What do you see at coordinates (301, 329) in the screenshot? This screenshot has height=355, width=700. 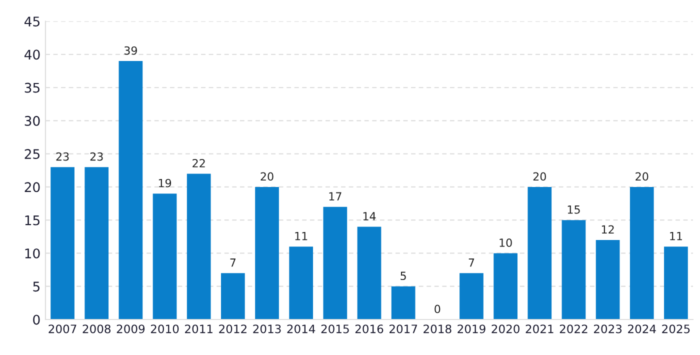 I see `x-tick-label: 2014` at bounding box center [301, 329].